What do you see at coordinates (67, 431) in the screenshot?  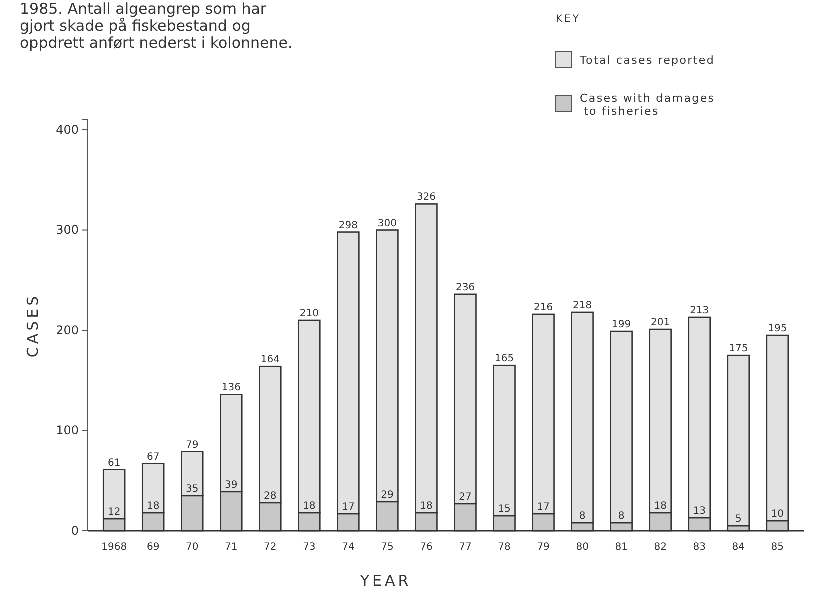 I see `y-tick-label: 100` at bounding box center [67, 431].